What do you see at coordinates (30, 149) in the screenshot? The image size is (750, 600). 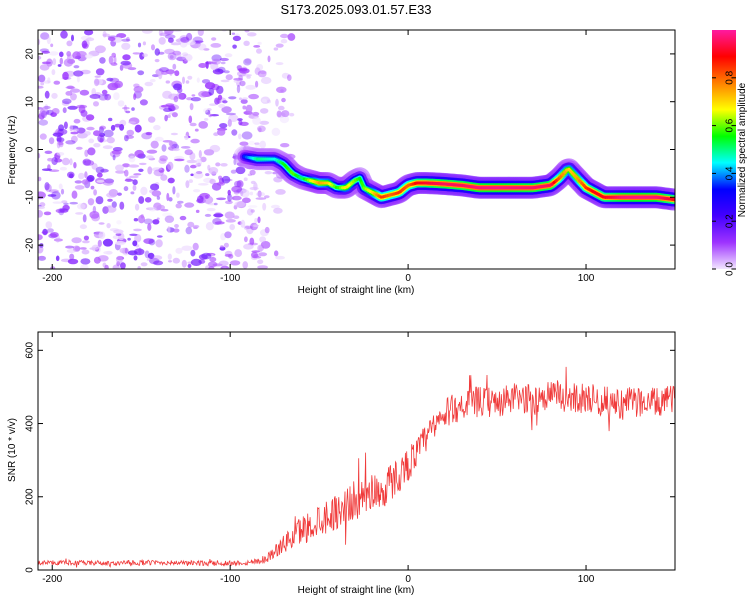 I see `y-tick-label: 0` at bounding box center [30, 149].